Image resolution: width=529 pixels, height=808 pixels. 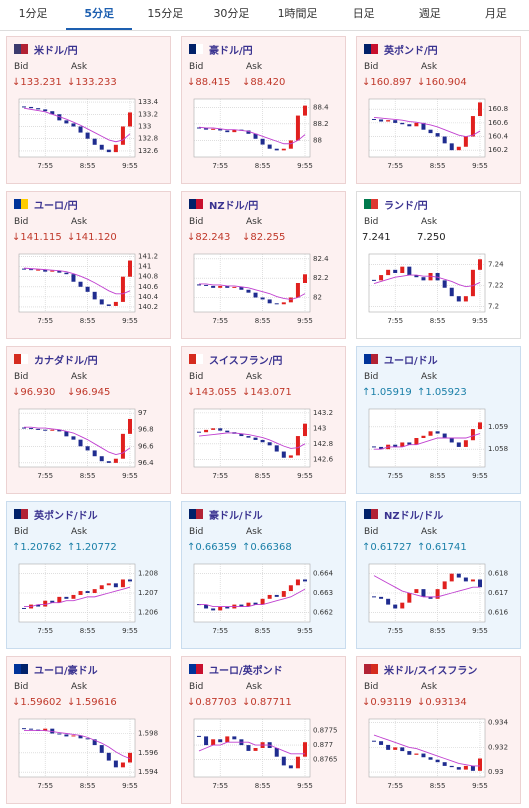 I want to click on tab: 月足, so click(x=495, y=13).